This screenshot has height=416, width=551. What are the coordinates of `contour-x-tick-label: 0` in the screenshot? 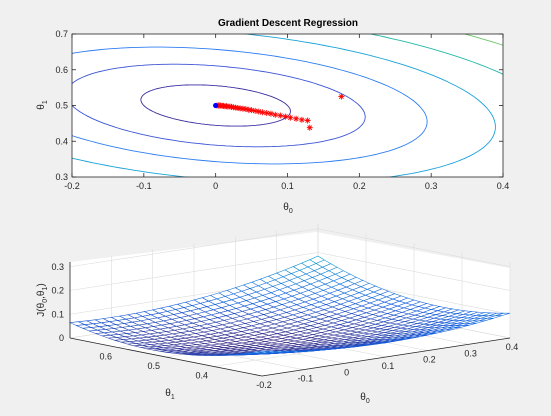 It's located at (215, 186).